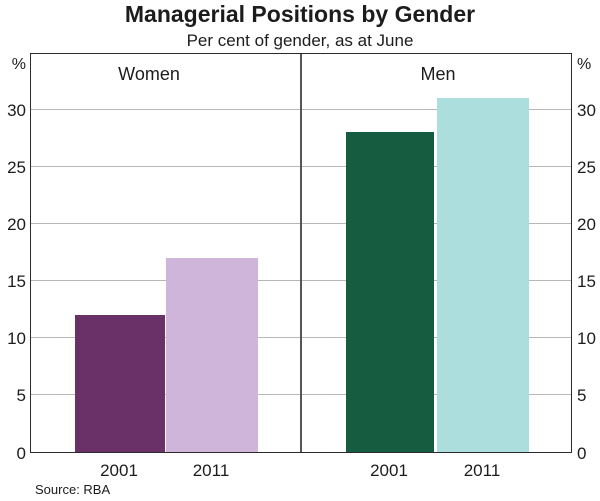 This screenshot has height=501, width=600. What do you see at coordinates (212, 354) in the screenshot?
I see `bar-women-2011` at bounding box center [212, 354].